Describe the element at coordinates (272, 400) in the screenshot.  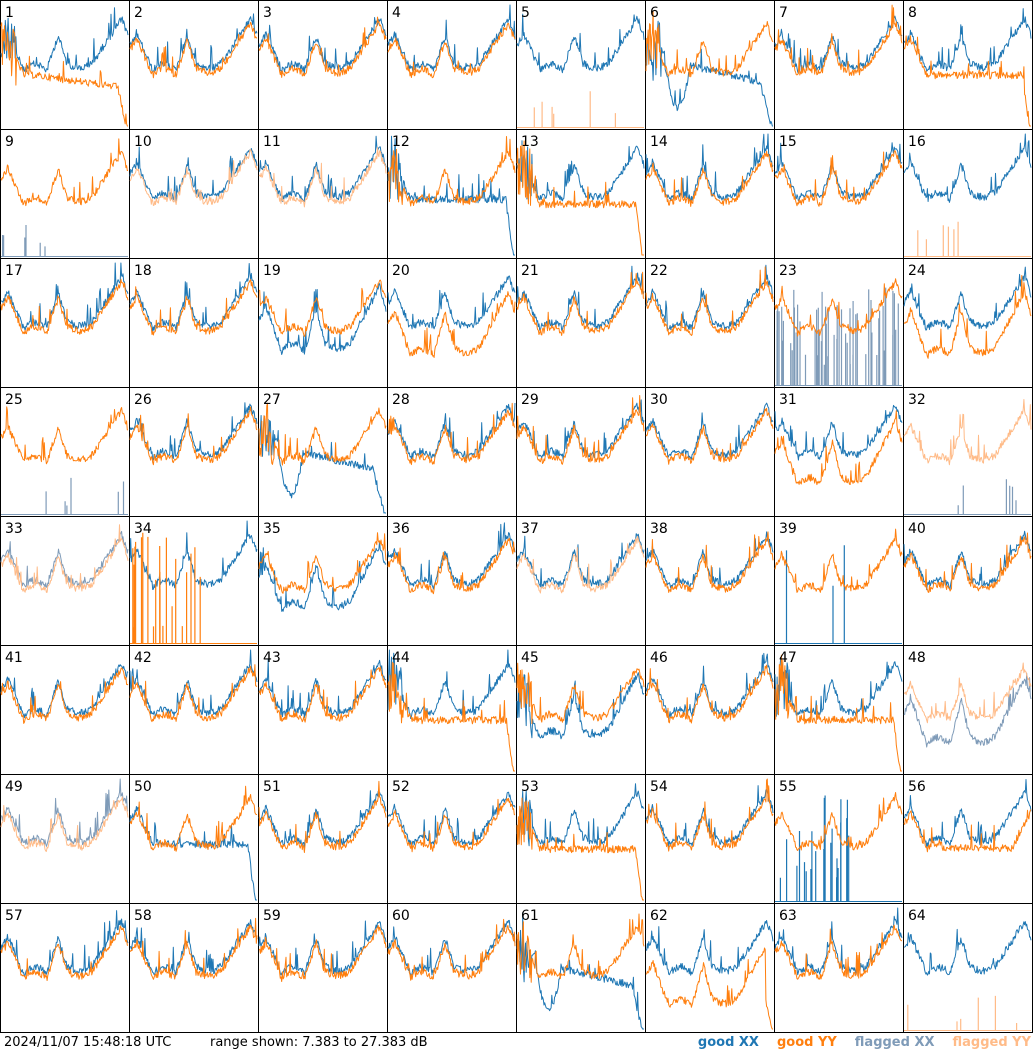
I see `panel-27-label: 27` at that location.